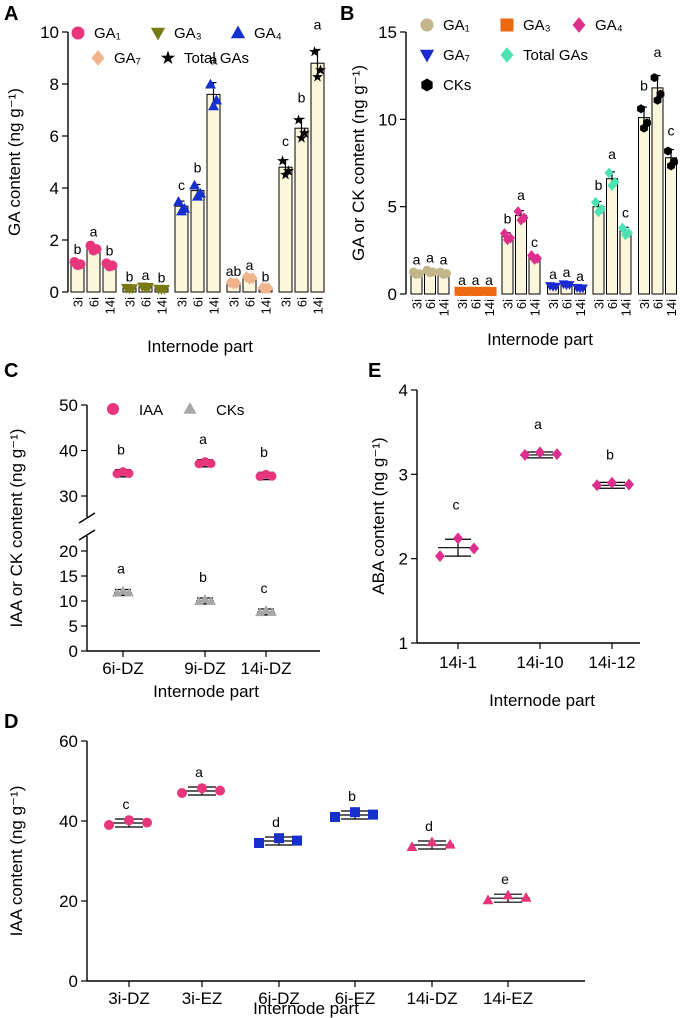 This screenshot has height=1018, width=680. I want to click on x-tick-label: 14i-10, so click(539, 662).